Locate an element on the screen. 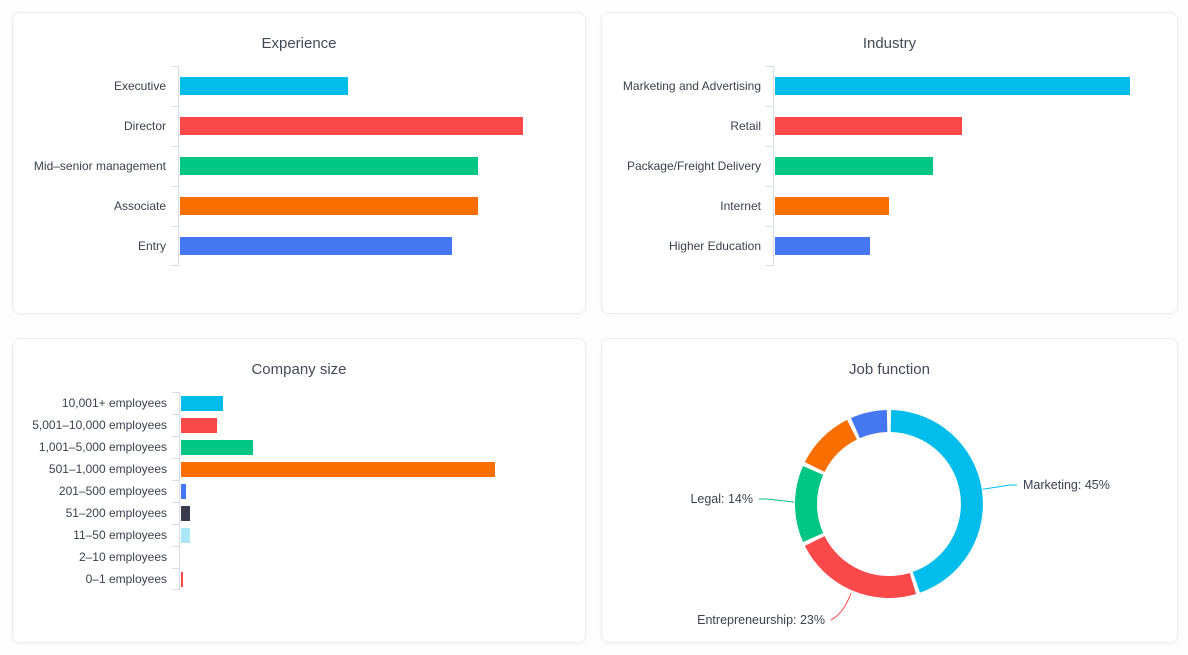 This screenshot has height=655, width=1188. bar-category-label: Associate is located at coordinates (139, 206).